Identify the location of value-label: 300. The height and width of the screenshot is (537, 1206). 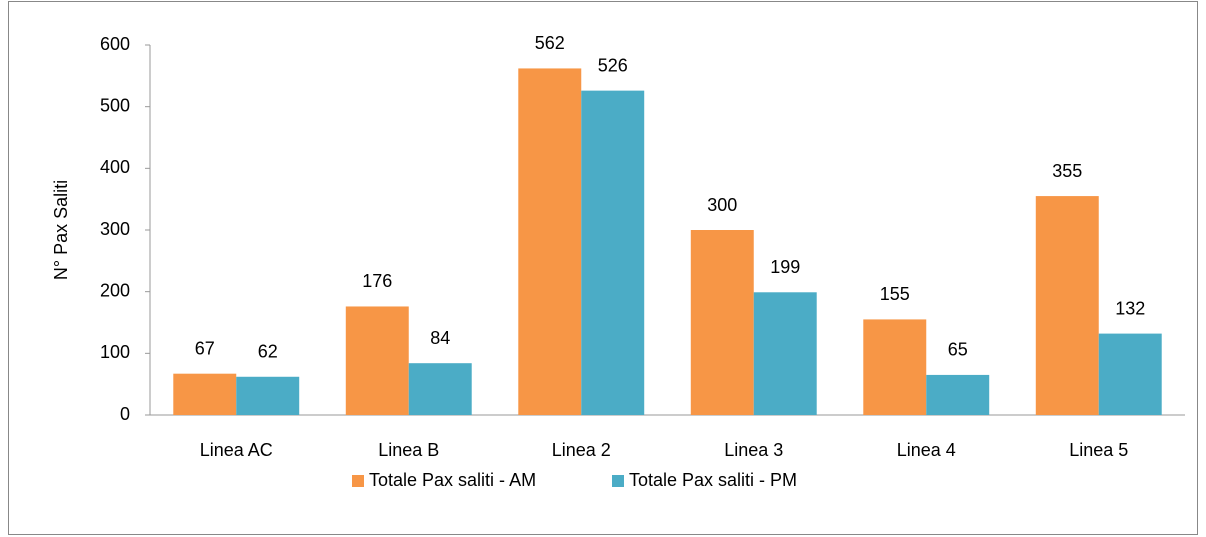
(722, 205).